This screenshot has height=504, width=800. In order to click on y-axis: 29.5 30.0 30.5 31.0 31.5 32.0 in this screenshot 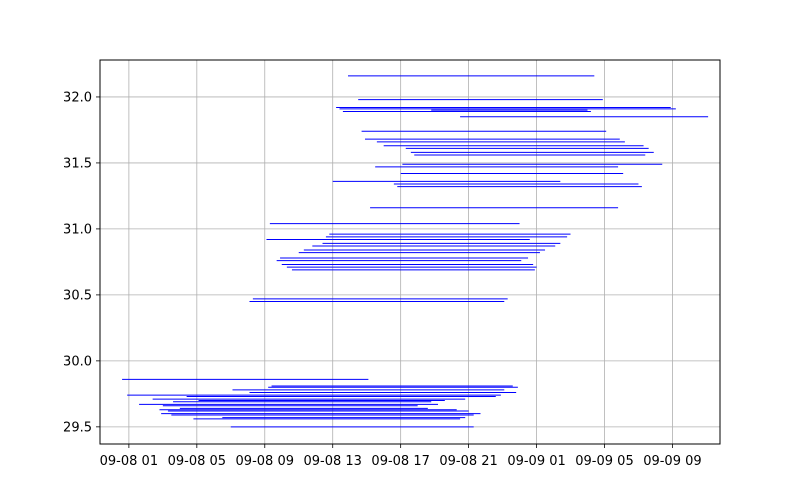, I will do `click(81, 262)`.